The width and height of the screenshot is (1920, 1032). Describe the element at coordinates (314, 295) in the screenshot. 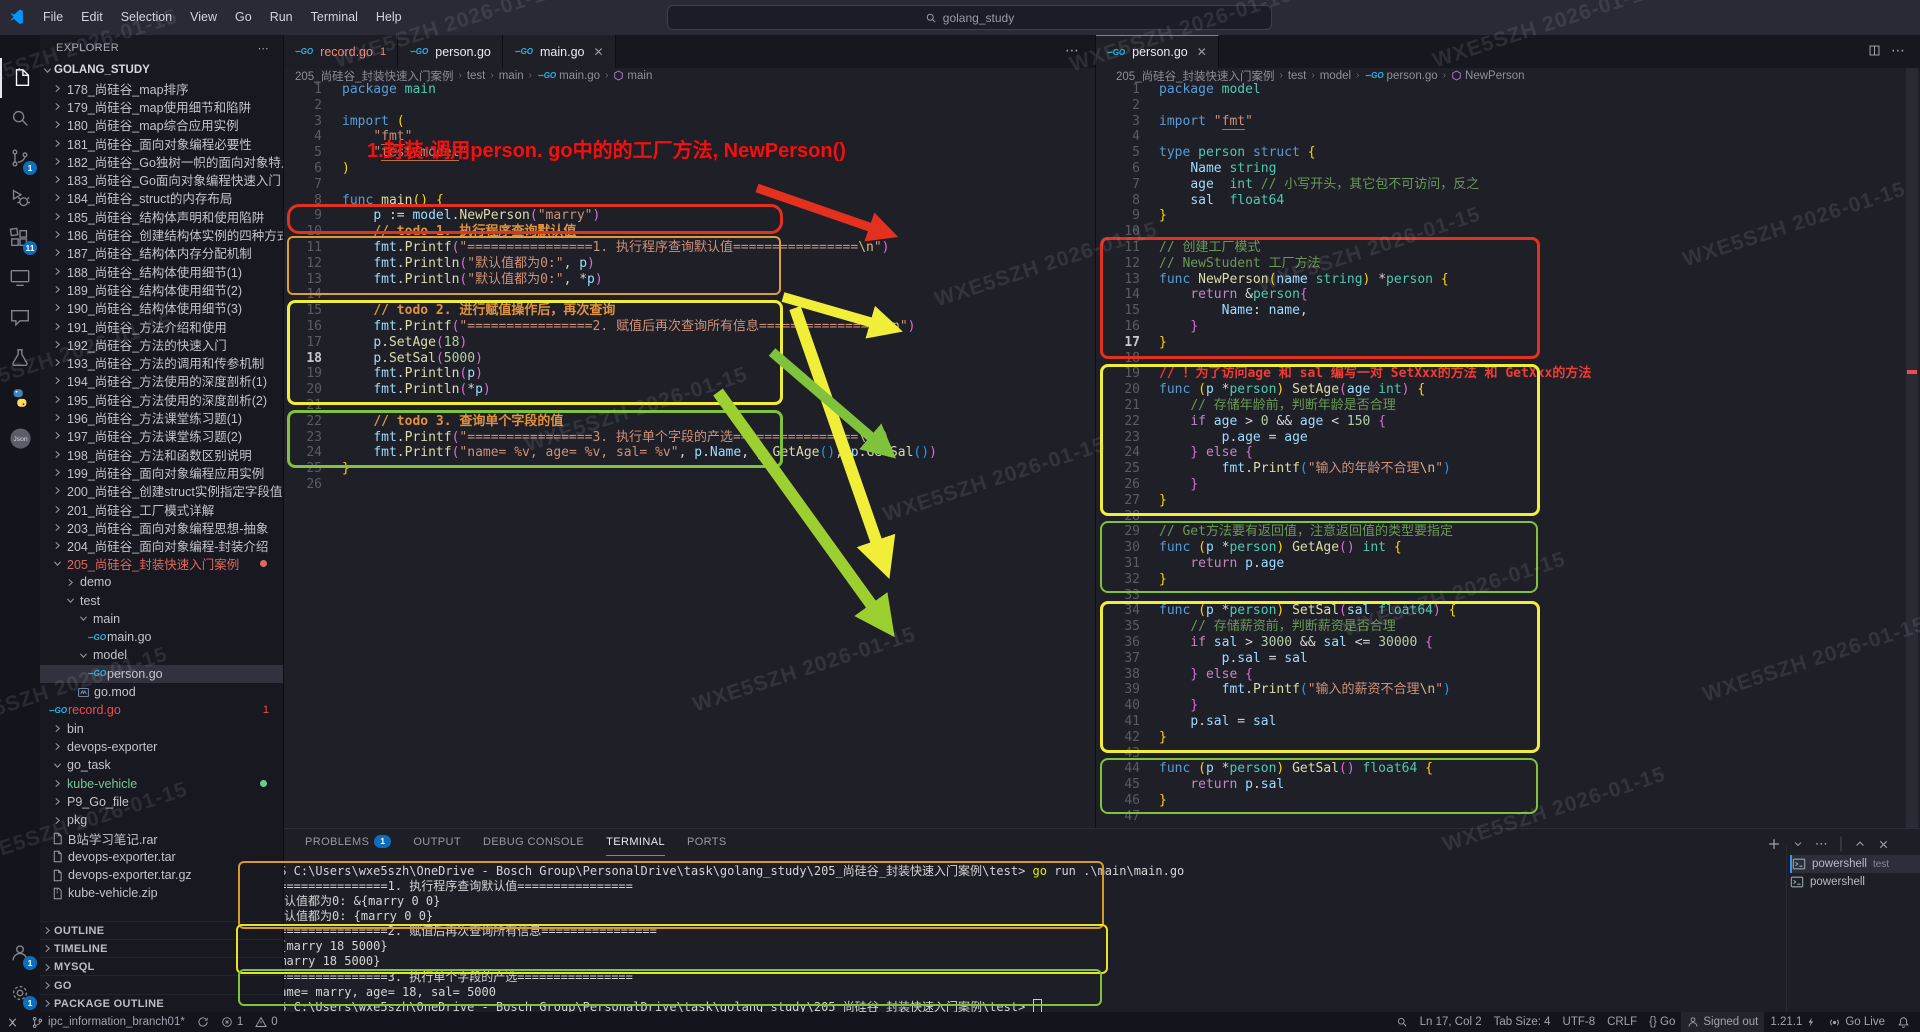

I see `code-line: 14` at that location.